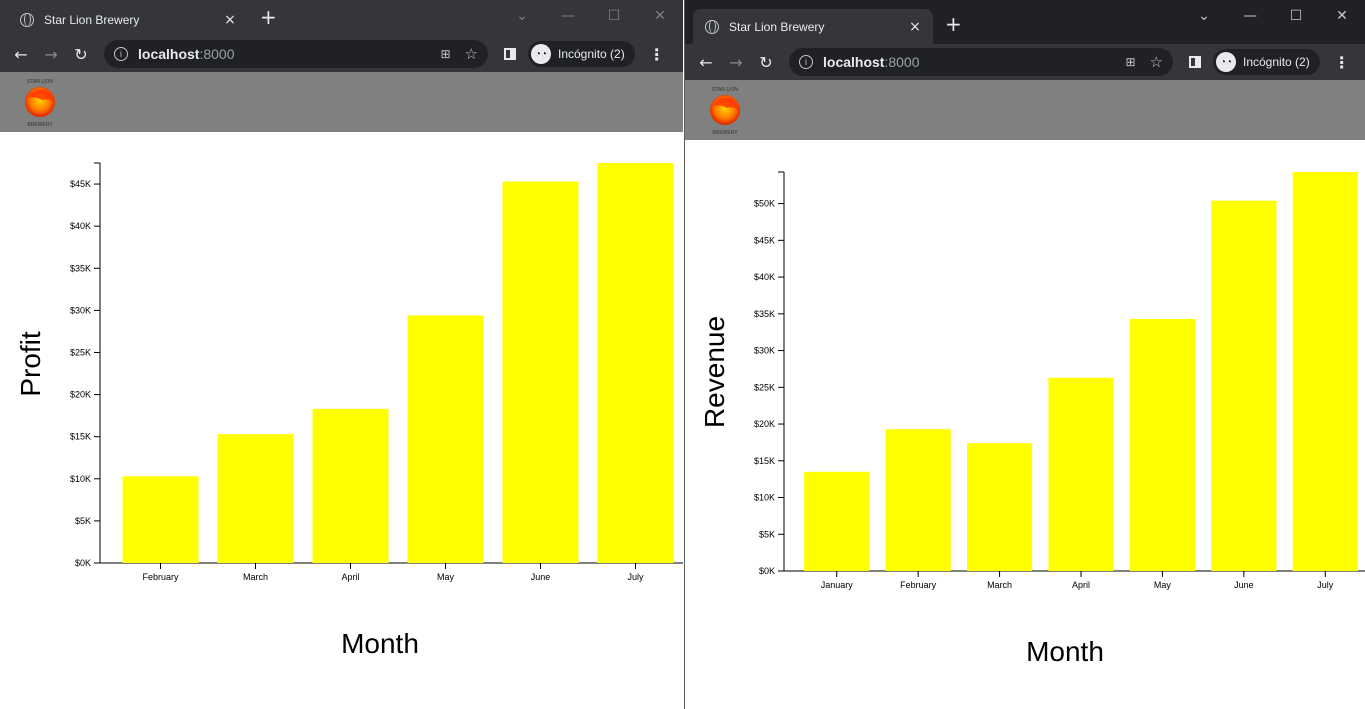  Describe the element at coordinates (1130, 62) in the screenshot. I see `translate-icon: ⊞` at that location.